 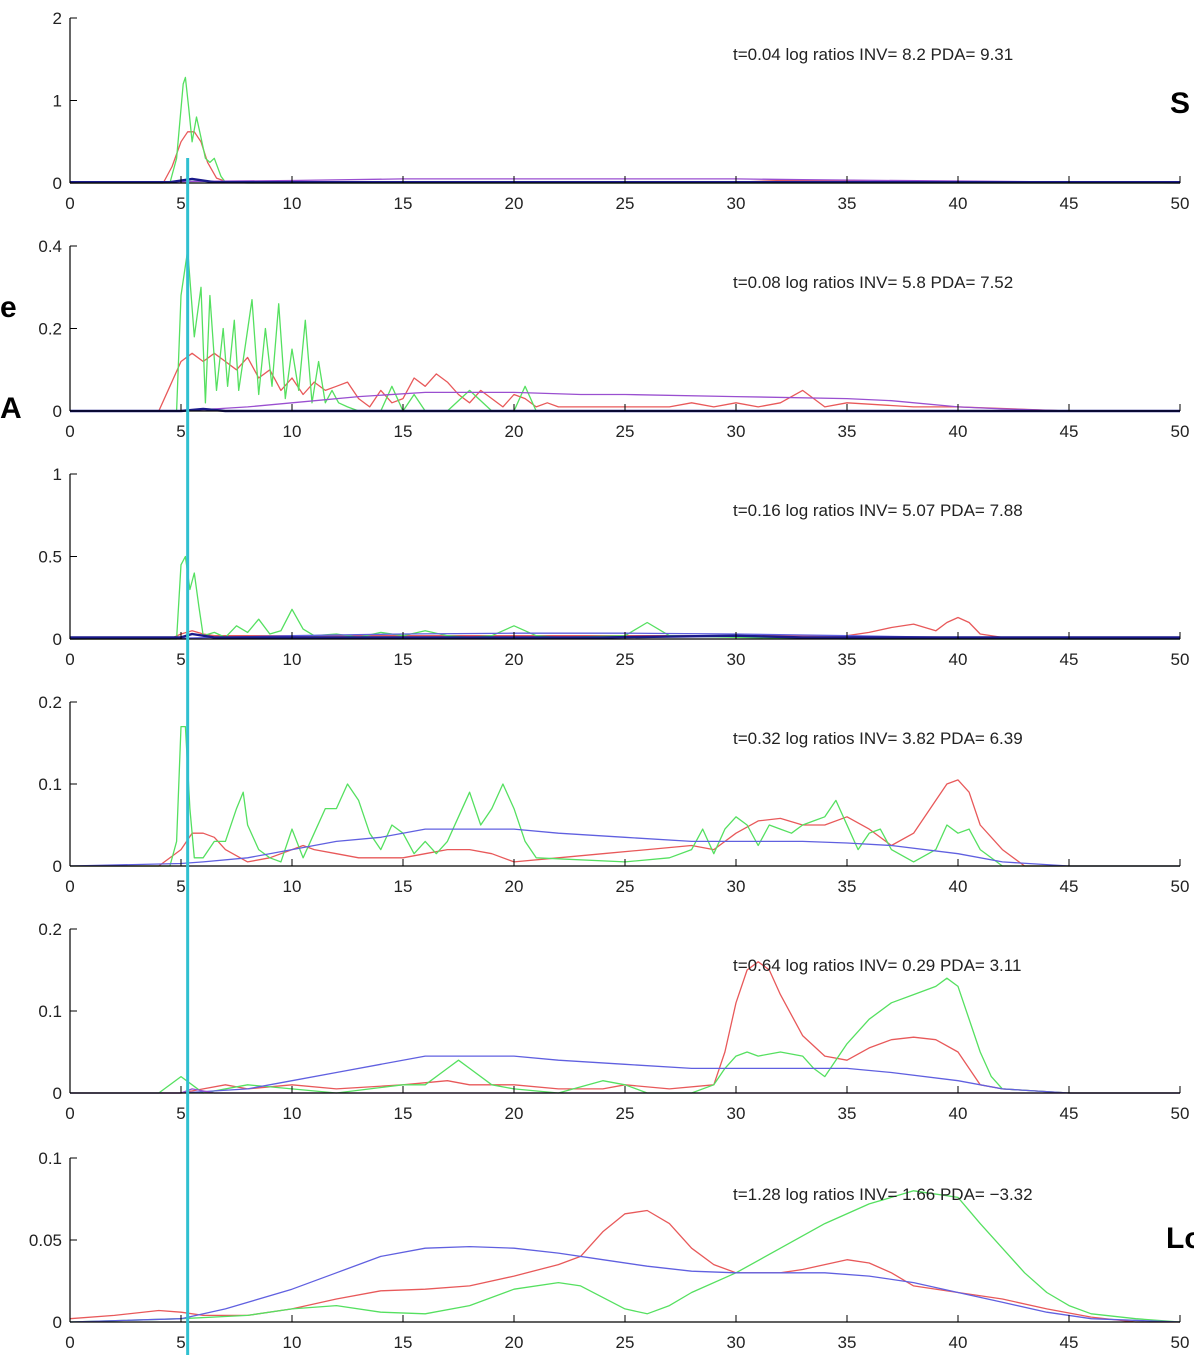 I want to click on y-tick-label: 0.05, so click(x=45, y=1240).